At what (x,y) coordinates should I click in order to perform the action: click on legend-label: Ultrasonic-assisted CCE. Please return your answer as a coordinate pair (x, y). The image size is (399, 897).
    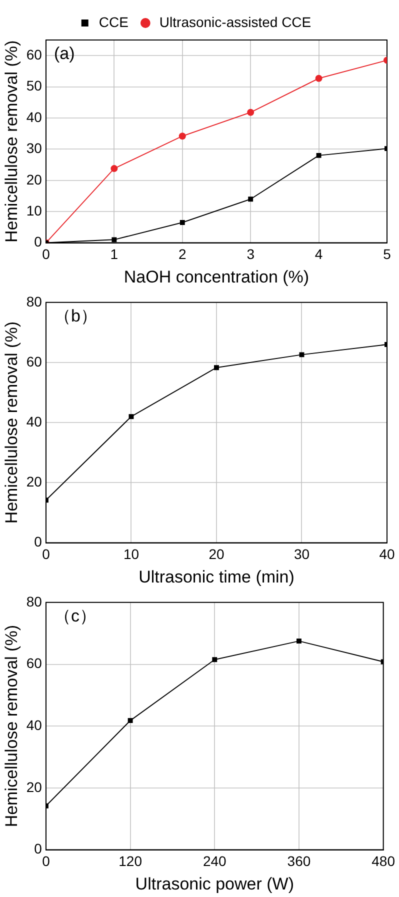
    Looking at the image, I should click on (235, 22).